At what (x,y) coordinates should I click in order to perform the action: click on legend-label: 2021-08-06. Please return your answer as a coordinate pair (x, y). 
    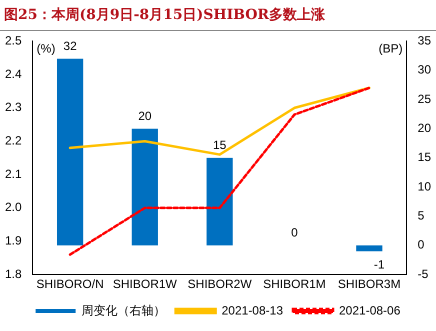
    Looking at the image, I should click on (370, 310).